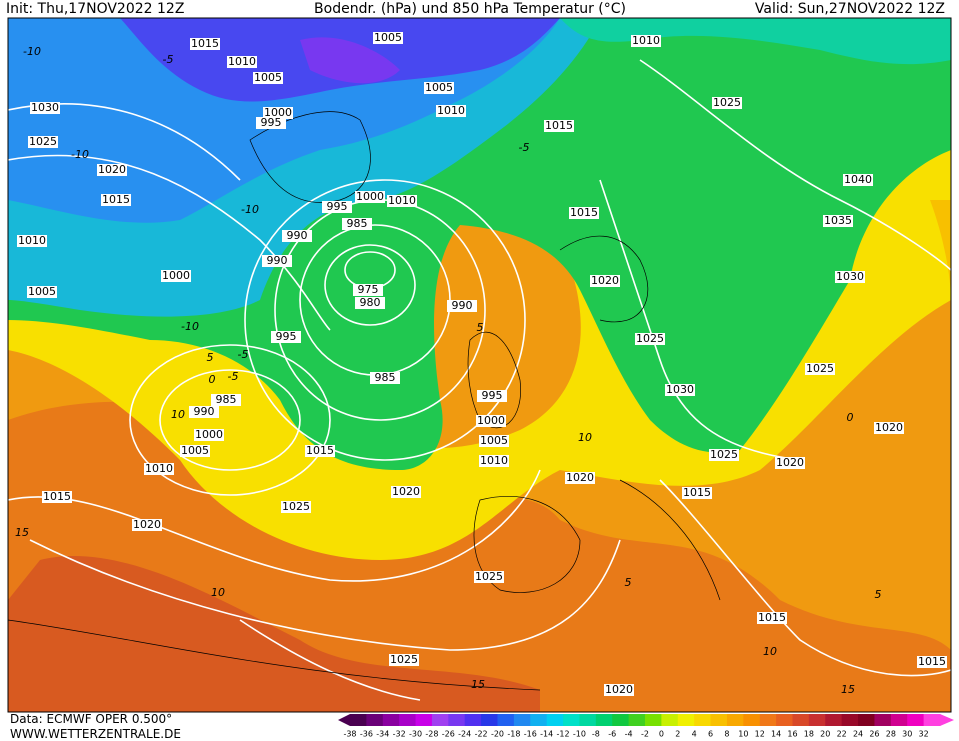  I want to click on isobar-label: 985, so click(357, 223).